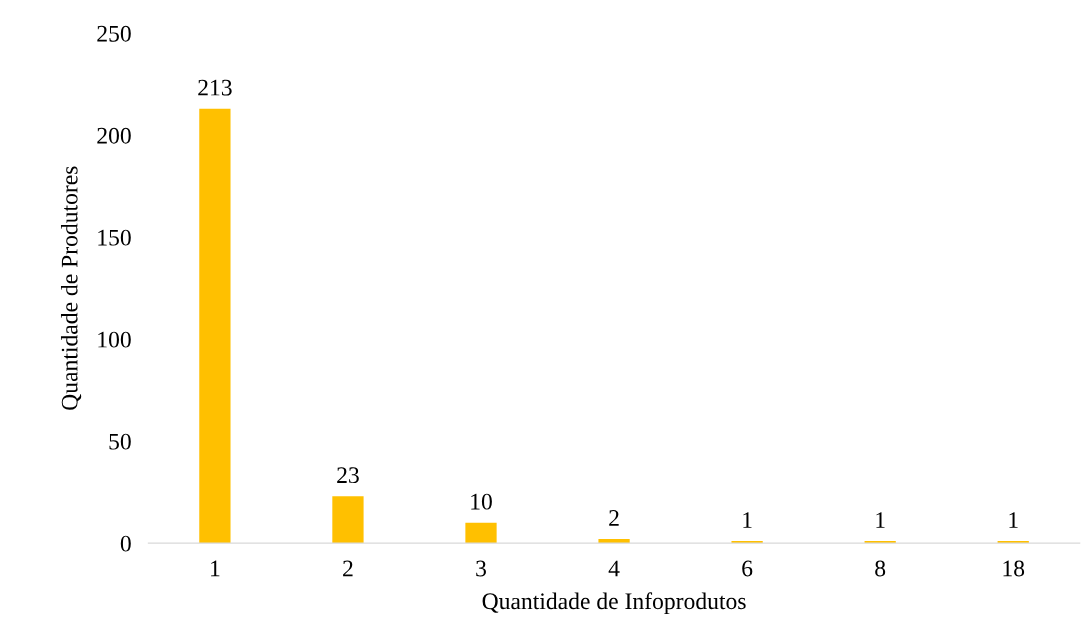 The image size is (1083, 639). Describe the element at coordinates (481, 501) in the screenshot. I see `data-label: 10` at that location.